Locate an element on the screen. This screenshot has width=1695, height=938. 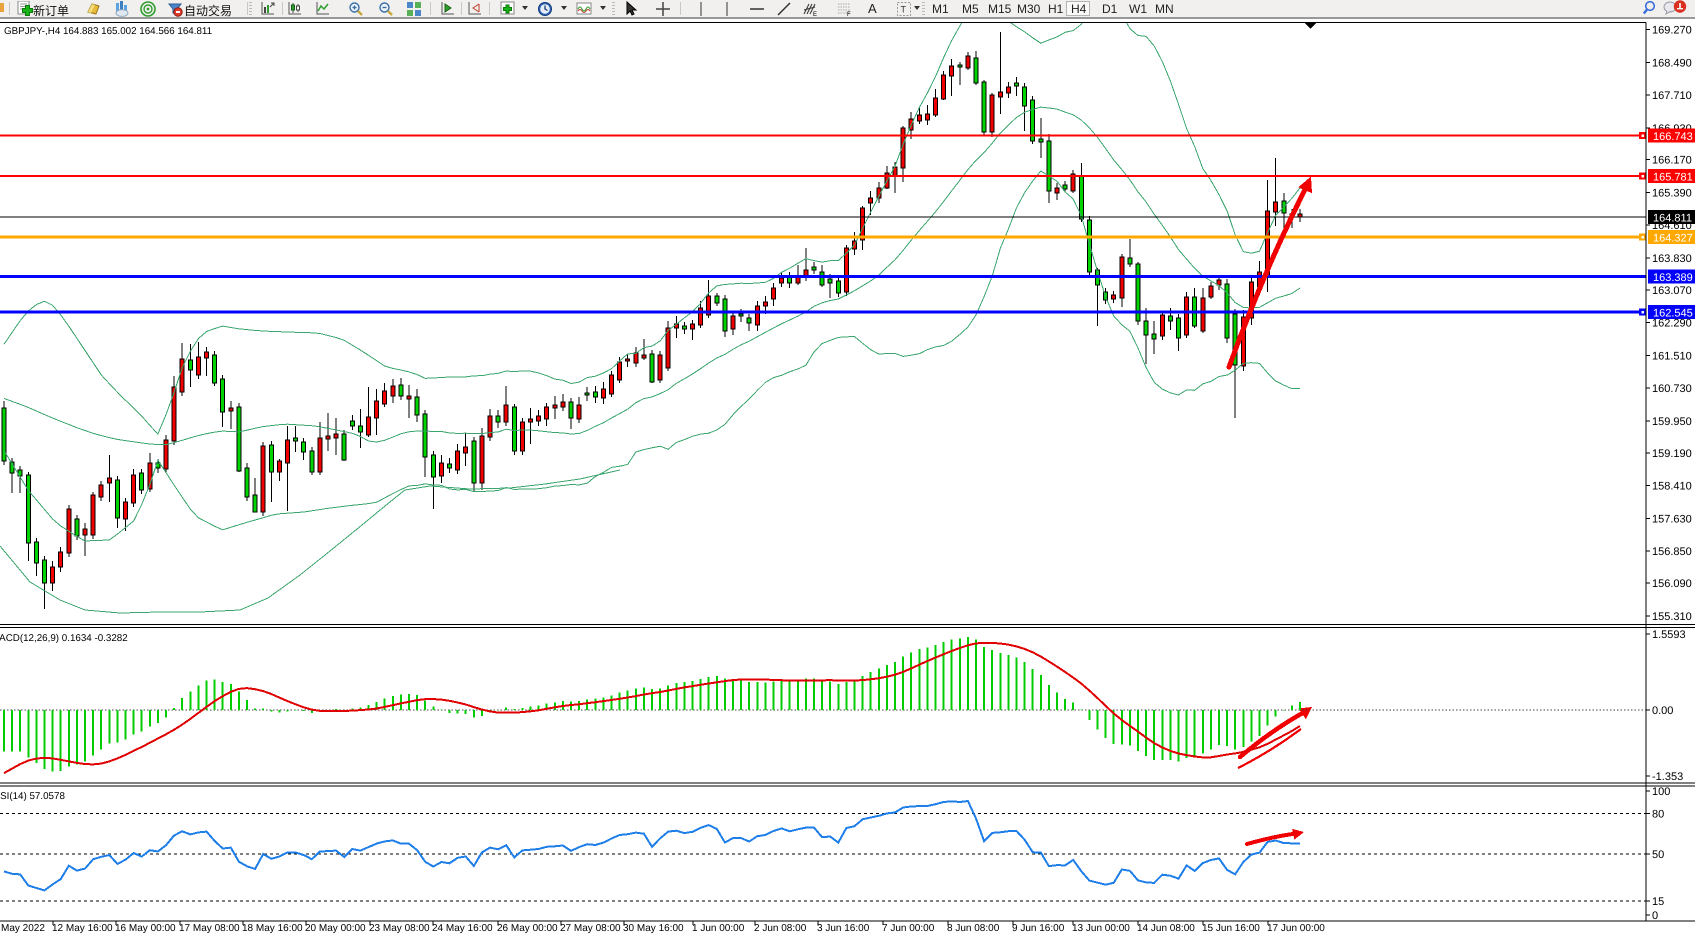
svg-text: 166.743 is located at coordinates (1673, 137).